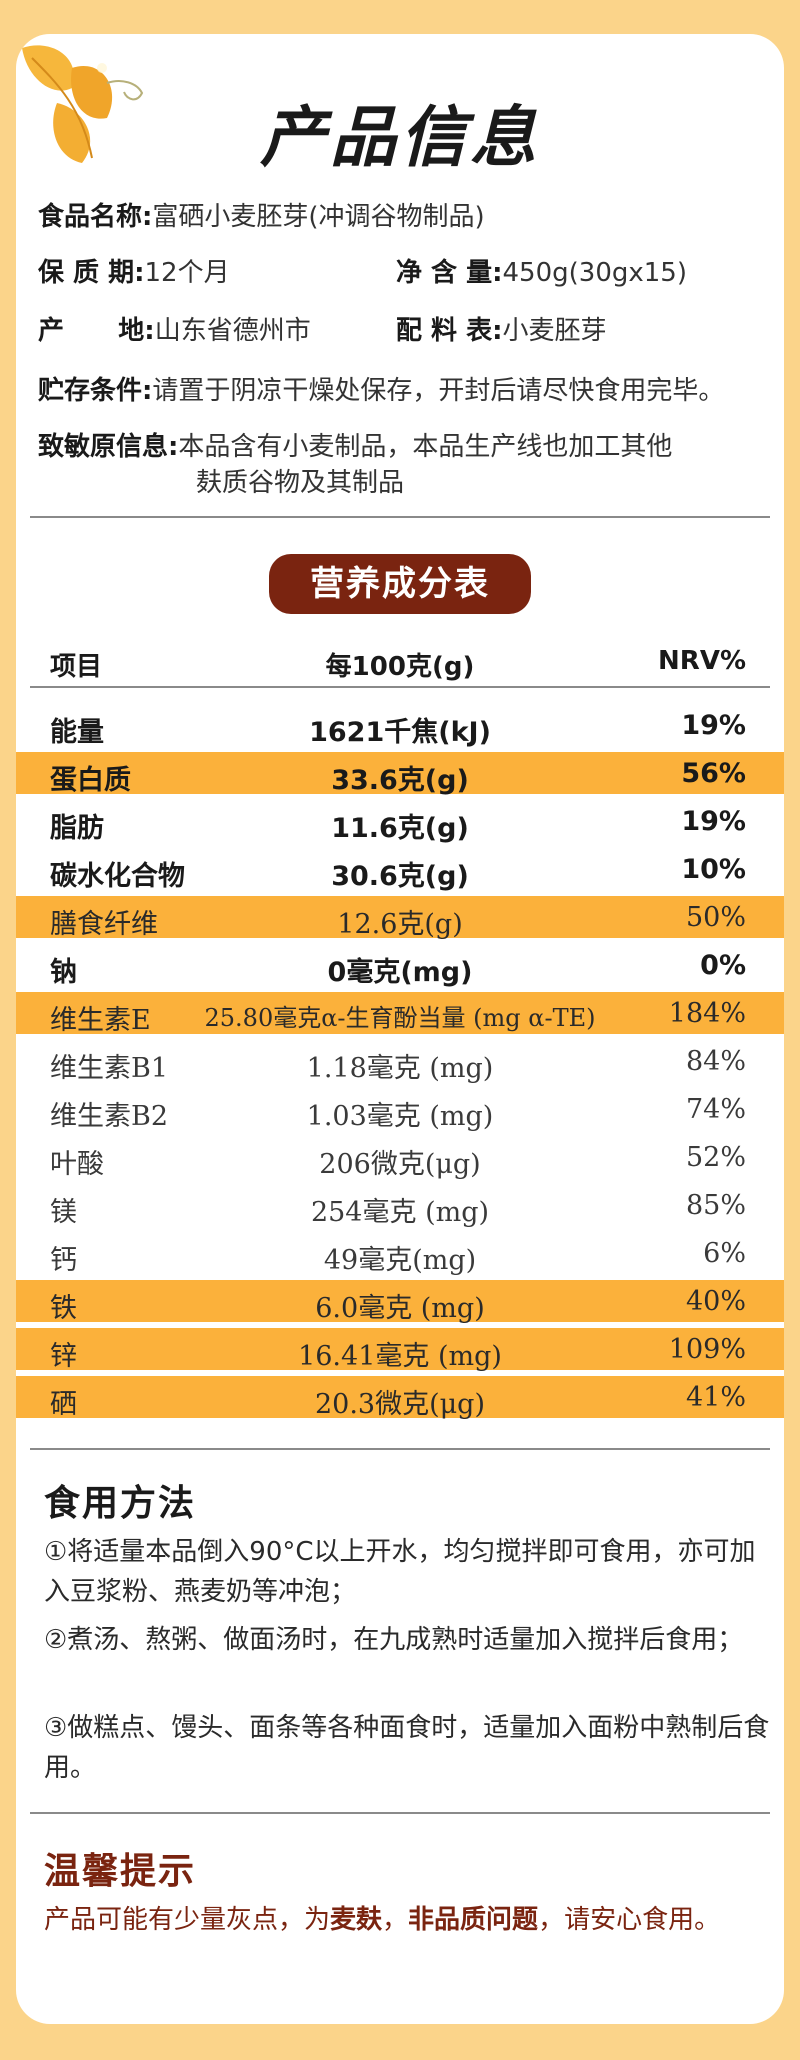 The width and height of the screenshot is (800, 2060). Describe the element at coordinates (355, 447) in the screenshot. I see `info-allergen: 致敏原信息:本品含有小麦制品，本品生产线也加工其他` at that location.